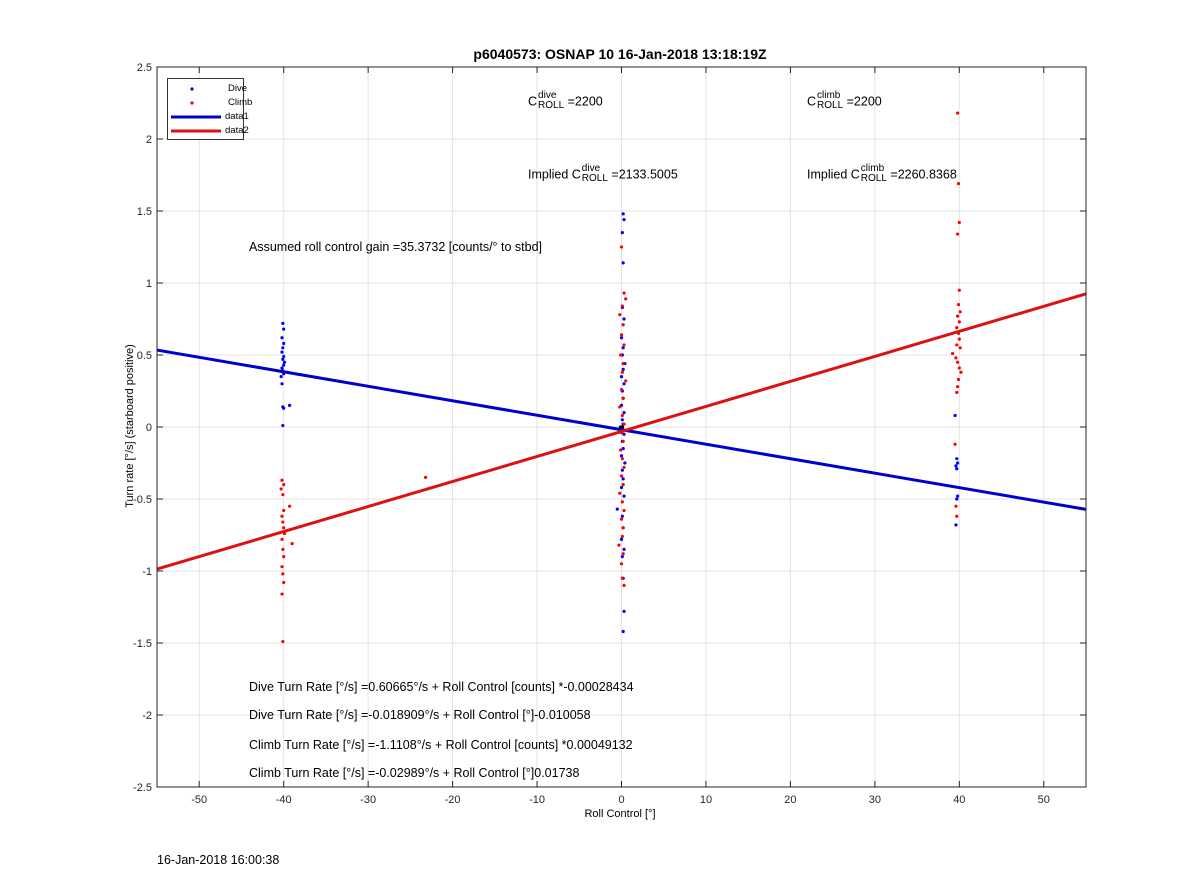 The height and width of the screenshot is (885, 1200). Describe the element at coordinates (192, 89) in the screenshot. I see `legend-dive-marker` at that location.